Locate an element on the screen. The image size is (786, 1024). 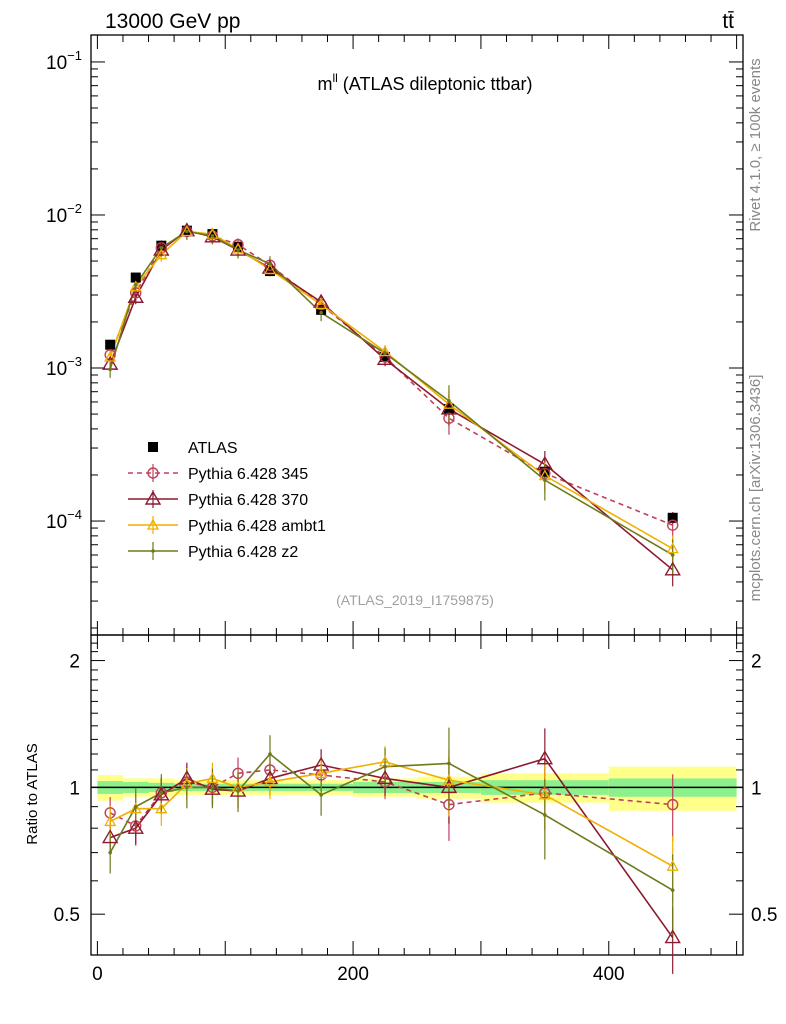
legend-label: Pythia 6.428 ambt1 is located at coordinates (257, 526).